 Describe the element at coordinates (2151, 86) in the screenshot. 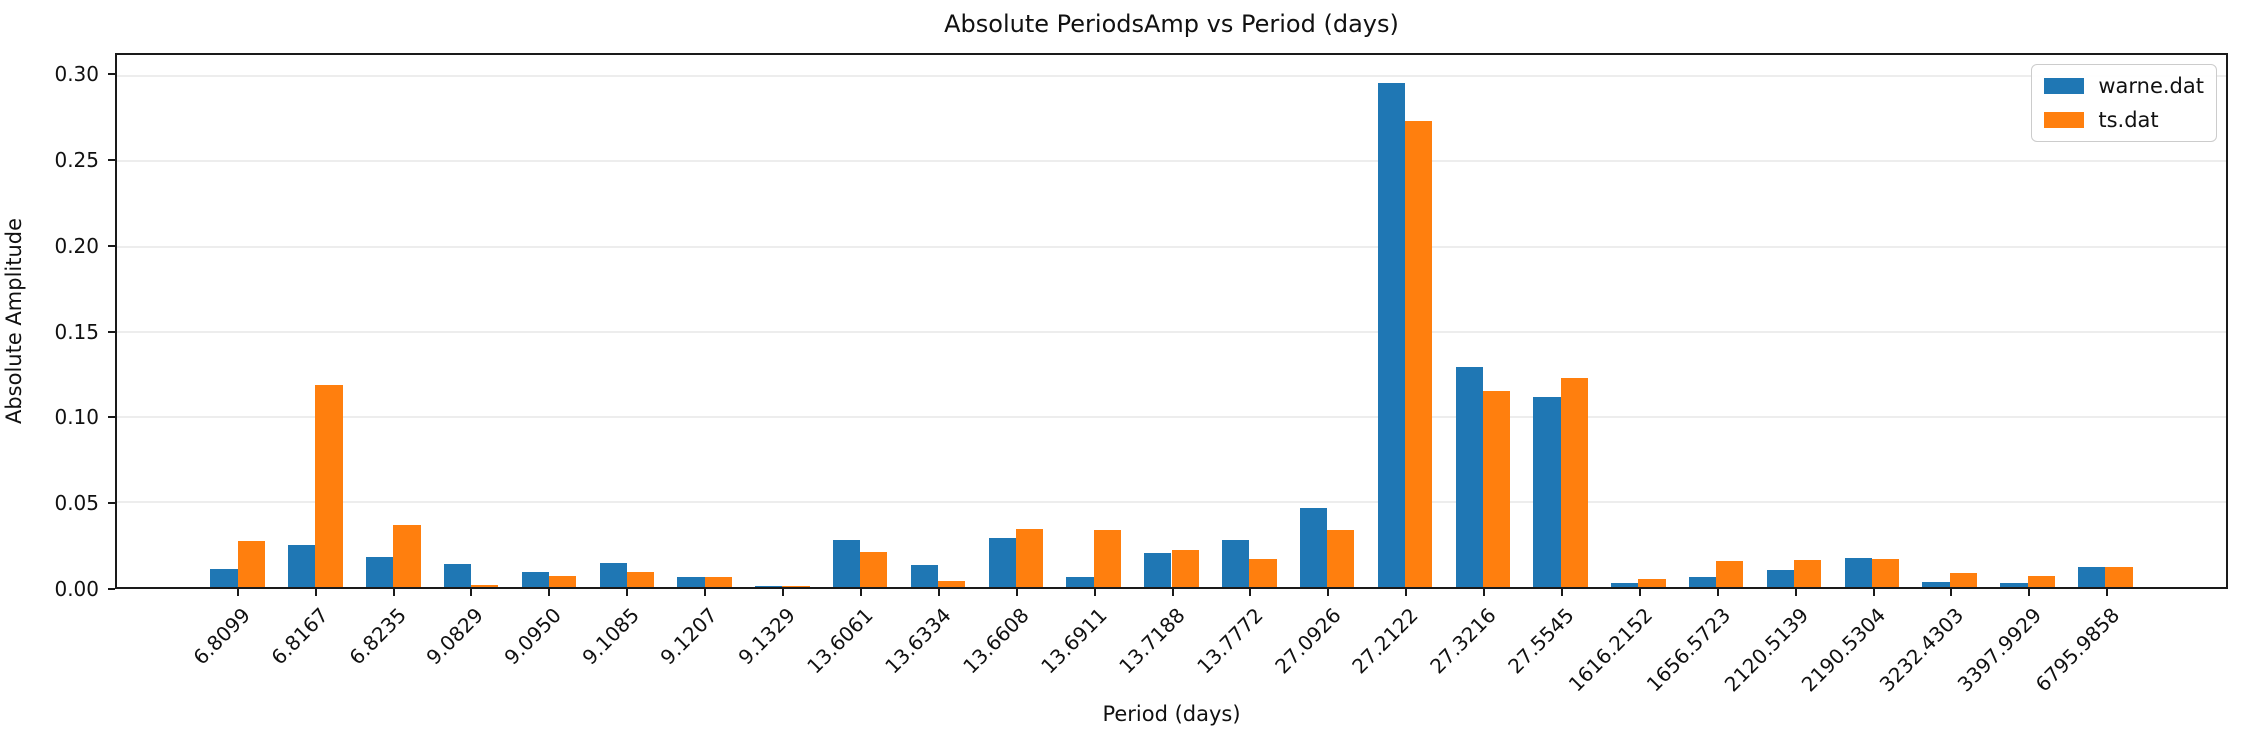

I see `legend-label: warne.dat` at that location.